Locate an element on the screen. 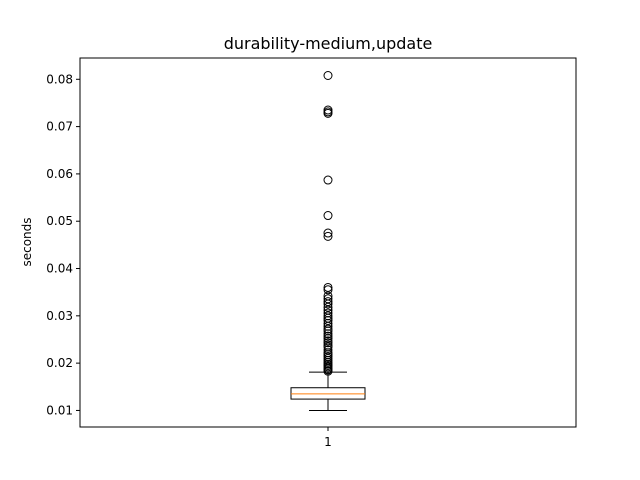 The height and width of the screenshot is (480, 640). x-tick-label: 1 is located at coordinates (328, 442).